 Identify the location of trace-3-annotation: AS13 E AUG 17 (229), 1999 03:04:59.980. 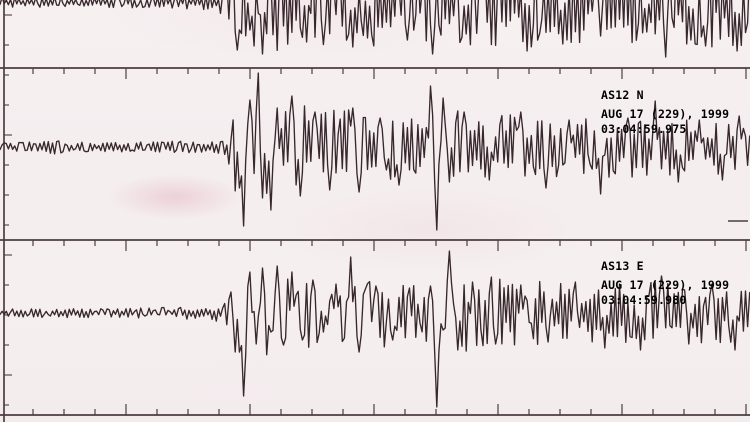
(665, 283).